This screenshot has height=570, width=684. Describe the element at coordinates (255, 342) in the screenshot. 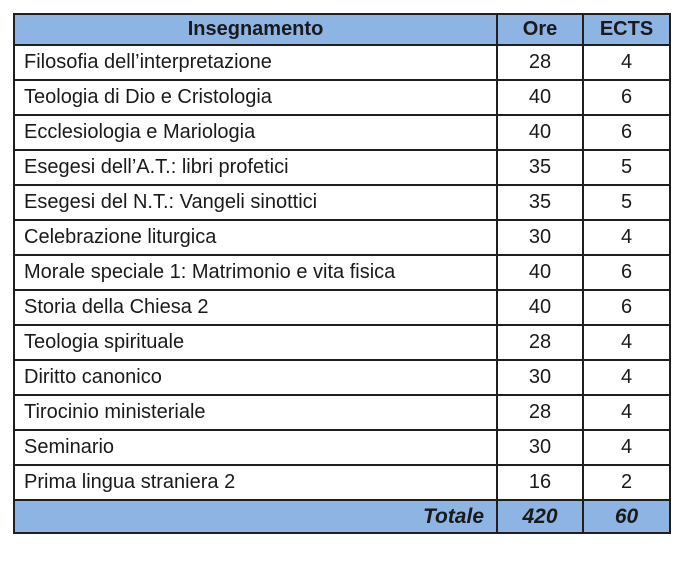

I see `course-cell: Teologia spirituale` at that location.